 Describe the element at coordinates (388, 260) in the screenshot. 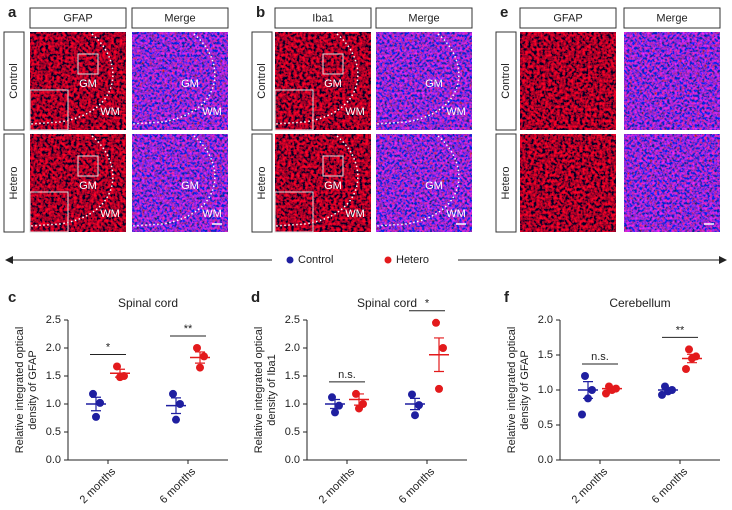

I see `legend-marker` at that location.